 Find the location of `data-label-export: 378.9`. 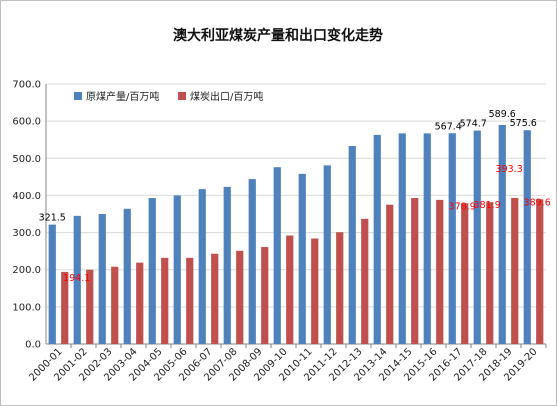

data-label-export: 378.9 is located at coordinates (462, 206).